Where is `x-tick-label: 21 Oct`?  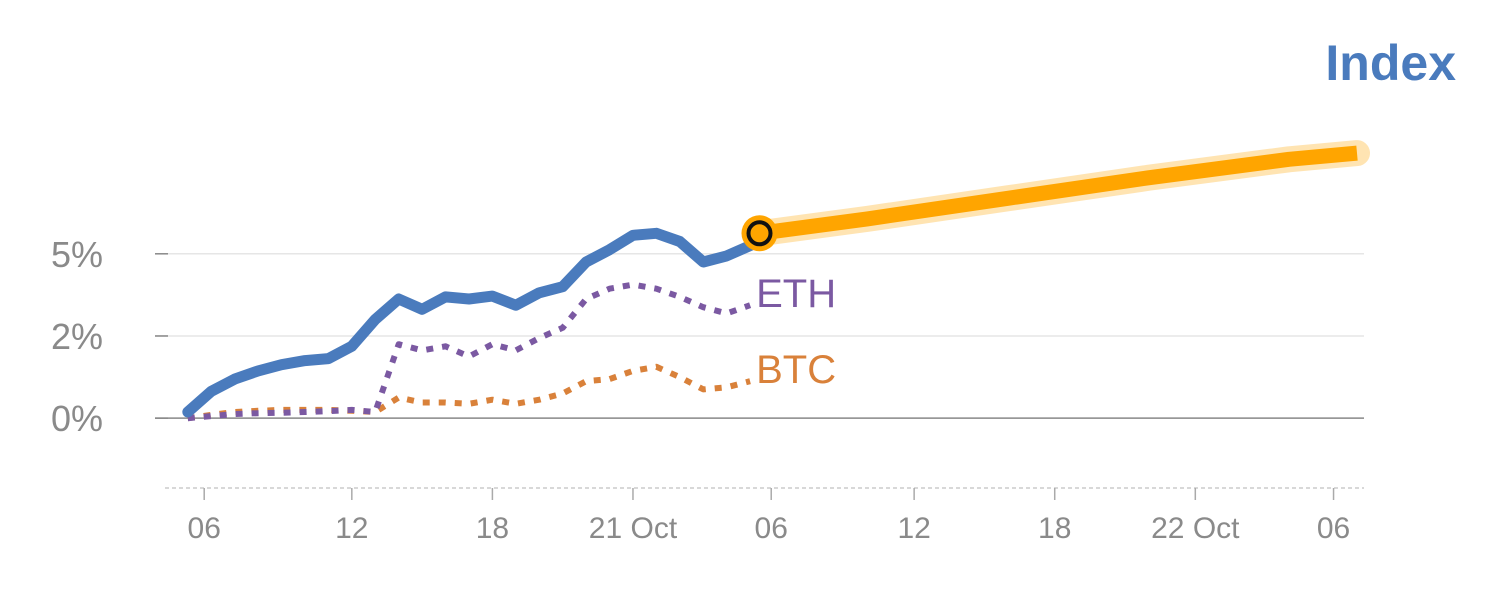
x-tick-label: 21 Oct is located at coordinates (633, 528).